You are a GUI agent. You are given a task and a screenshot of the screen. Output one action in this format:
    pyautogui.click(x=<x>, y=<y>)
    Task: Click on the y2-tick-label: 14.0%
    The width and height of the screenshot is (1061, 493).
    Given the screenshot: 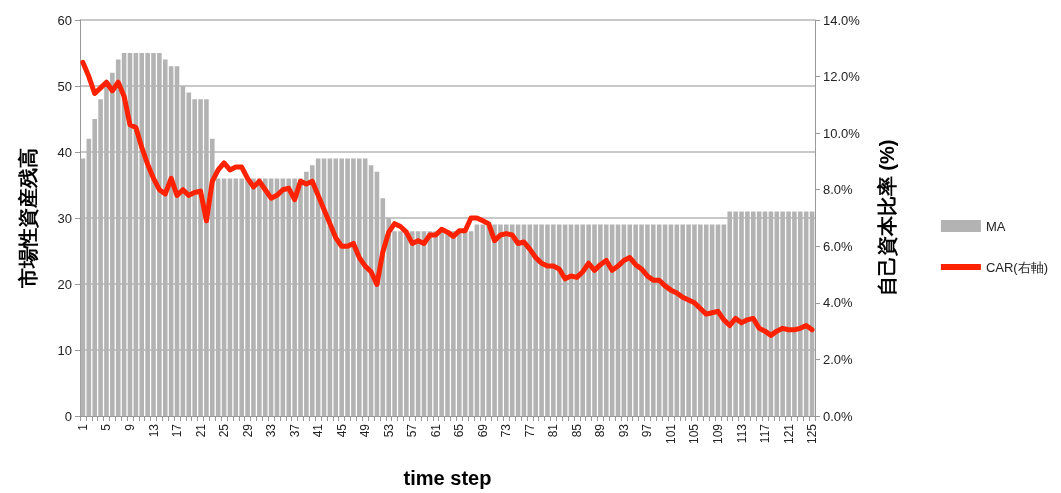 What is the action you would take?
    pyautogui.click(x=842, y=20)
    